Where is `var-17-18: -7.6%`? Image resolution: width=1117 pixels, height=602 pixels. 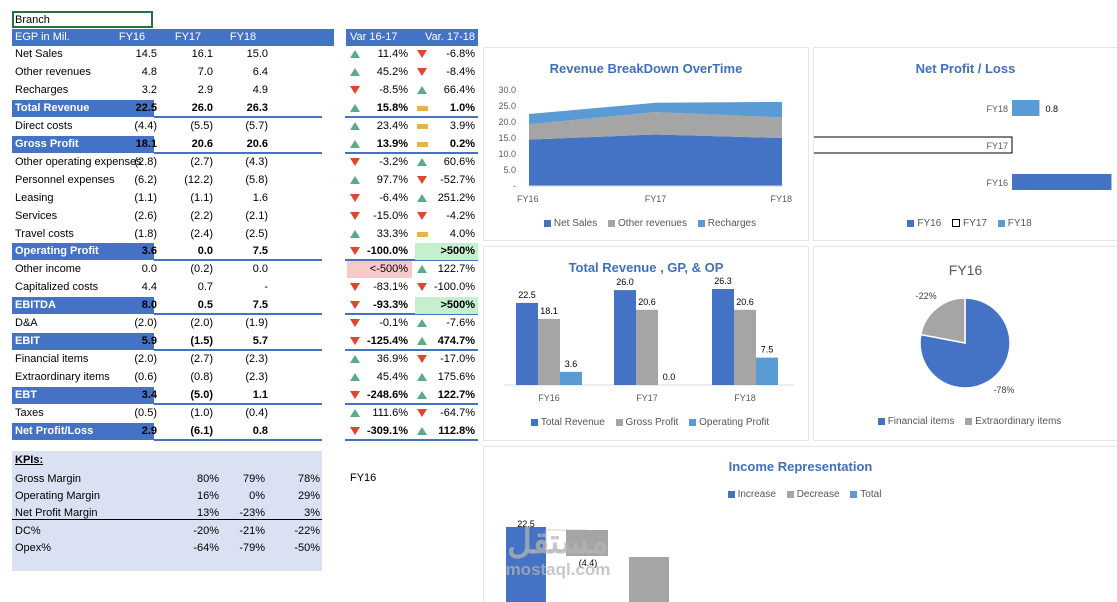 var-17-18: -7.6% is located at coordinates (460, 323).